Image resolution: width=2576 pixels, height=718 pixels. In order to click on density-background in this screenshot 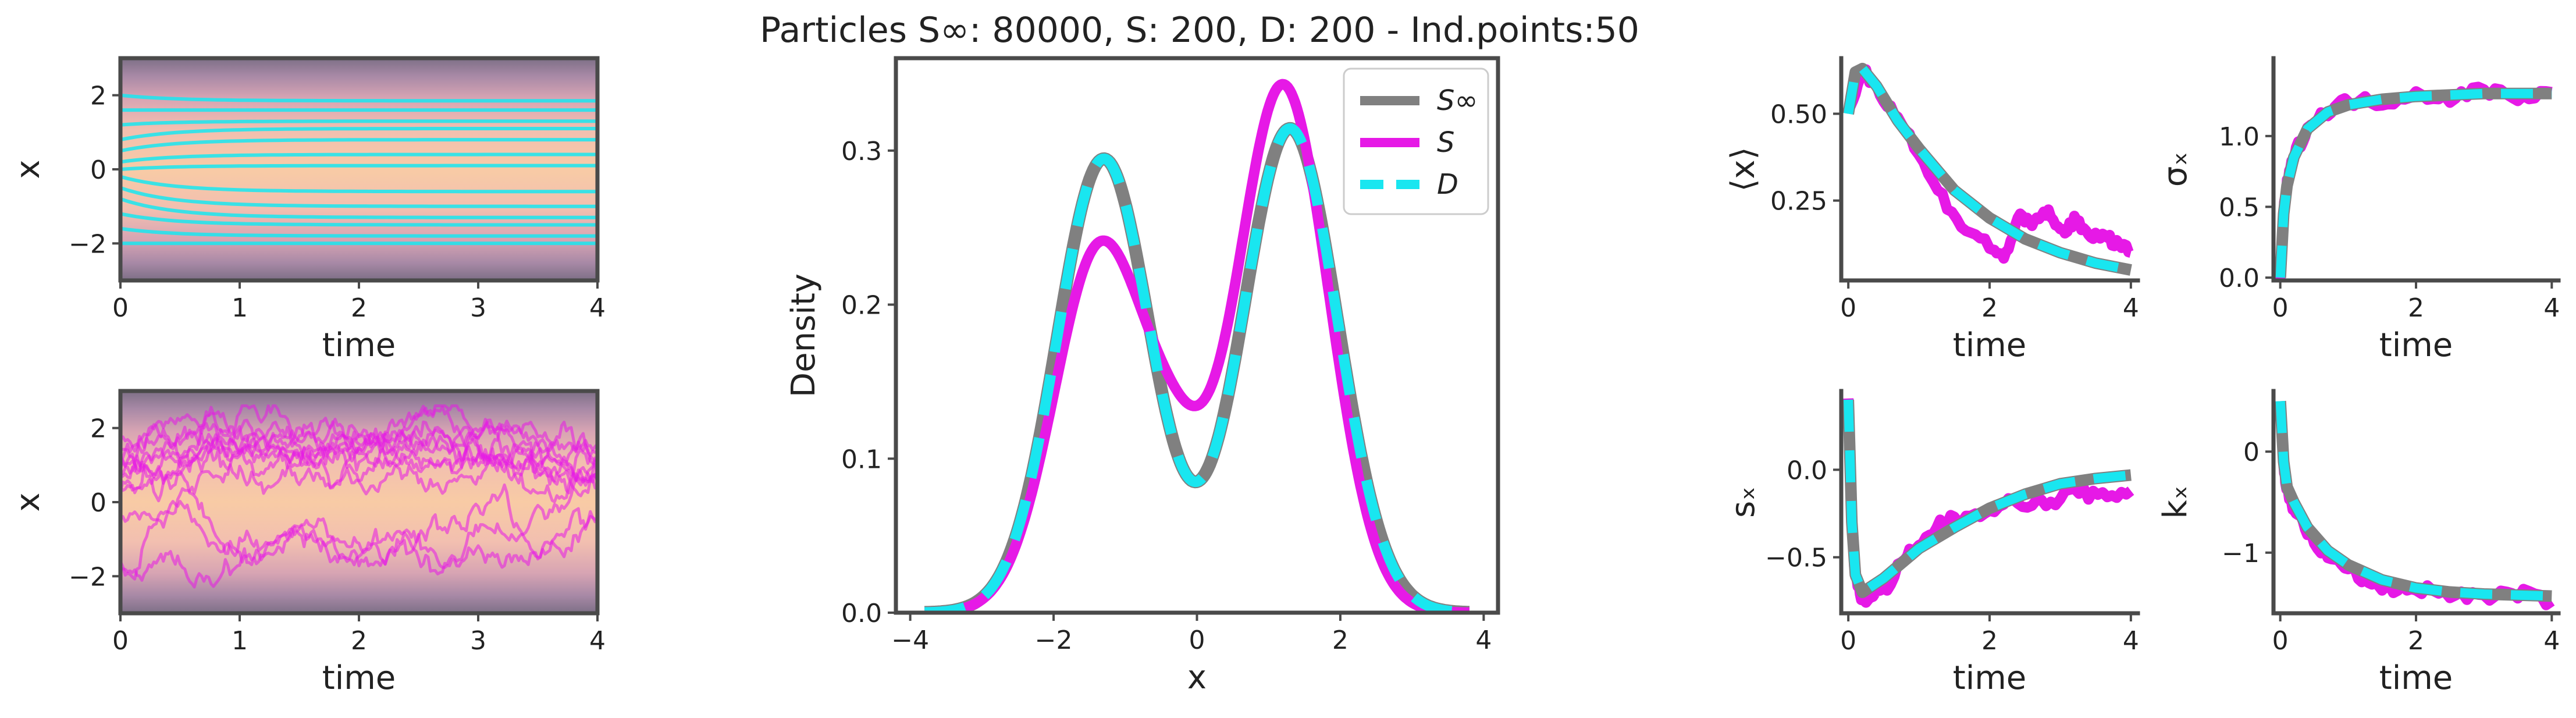, I will do `click(358, 169)`.